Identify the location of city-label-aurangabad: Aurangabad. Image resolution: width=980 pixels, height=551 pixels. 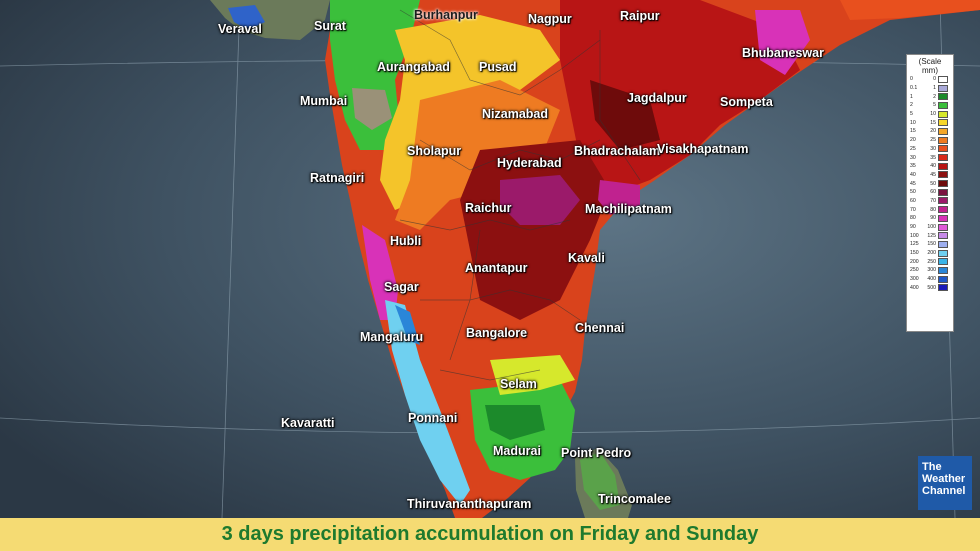
(413, 67).